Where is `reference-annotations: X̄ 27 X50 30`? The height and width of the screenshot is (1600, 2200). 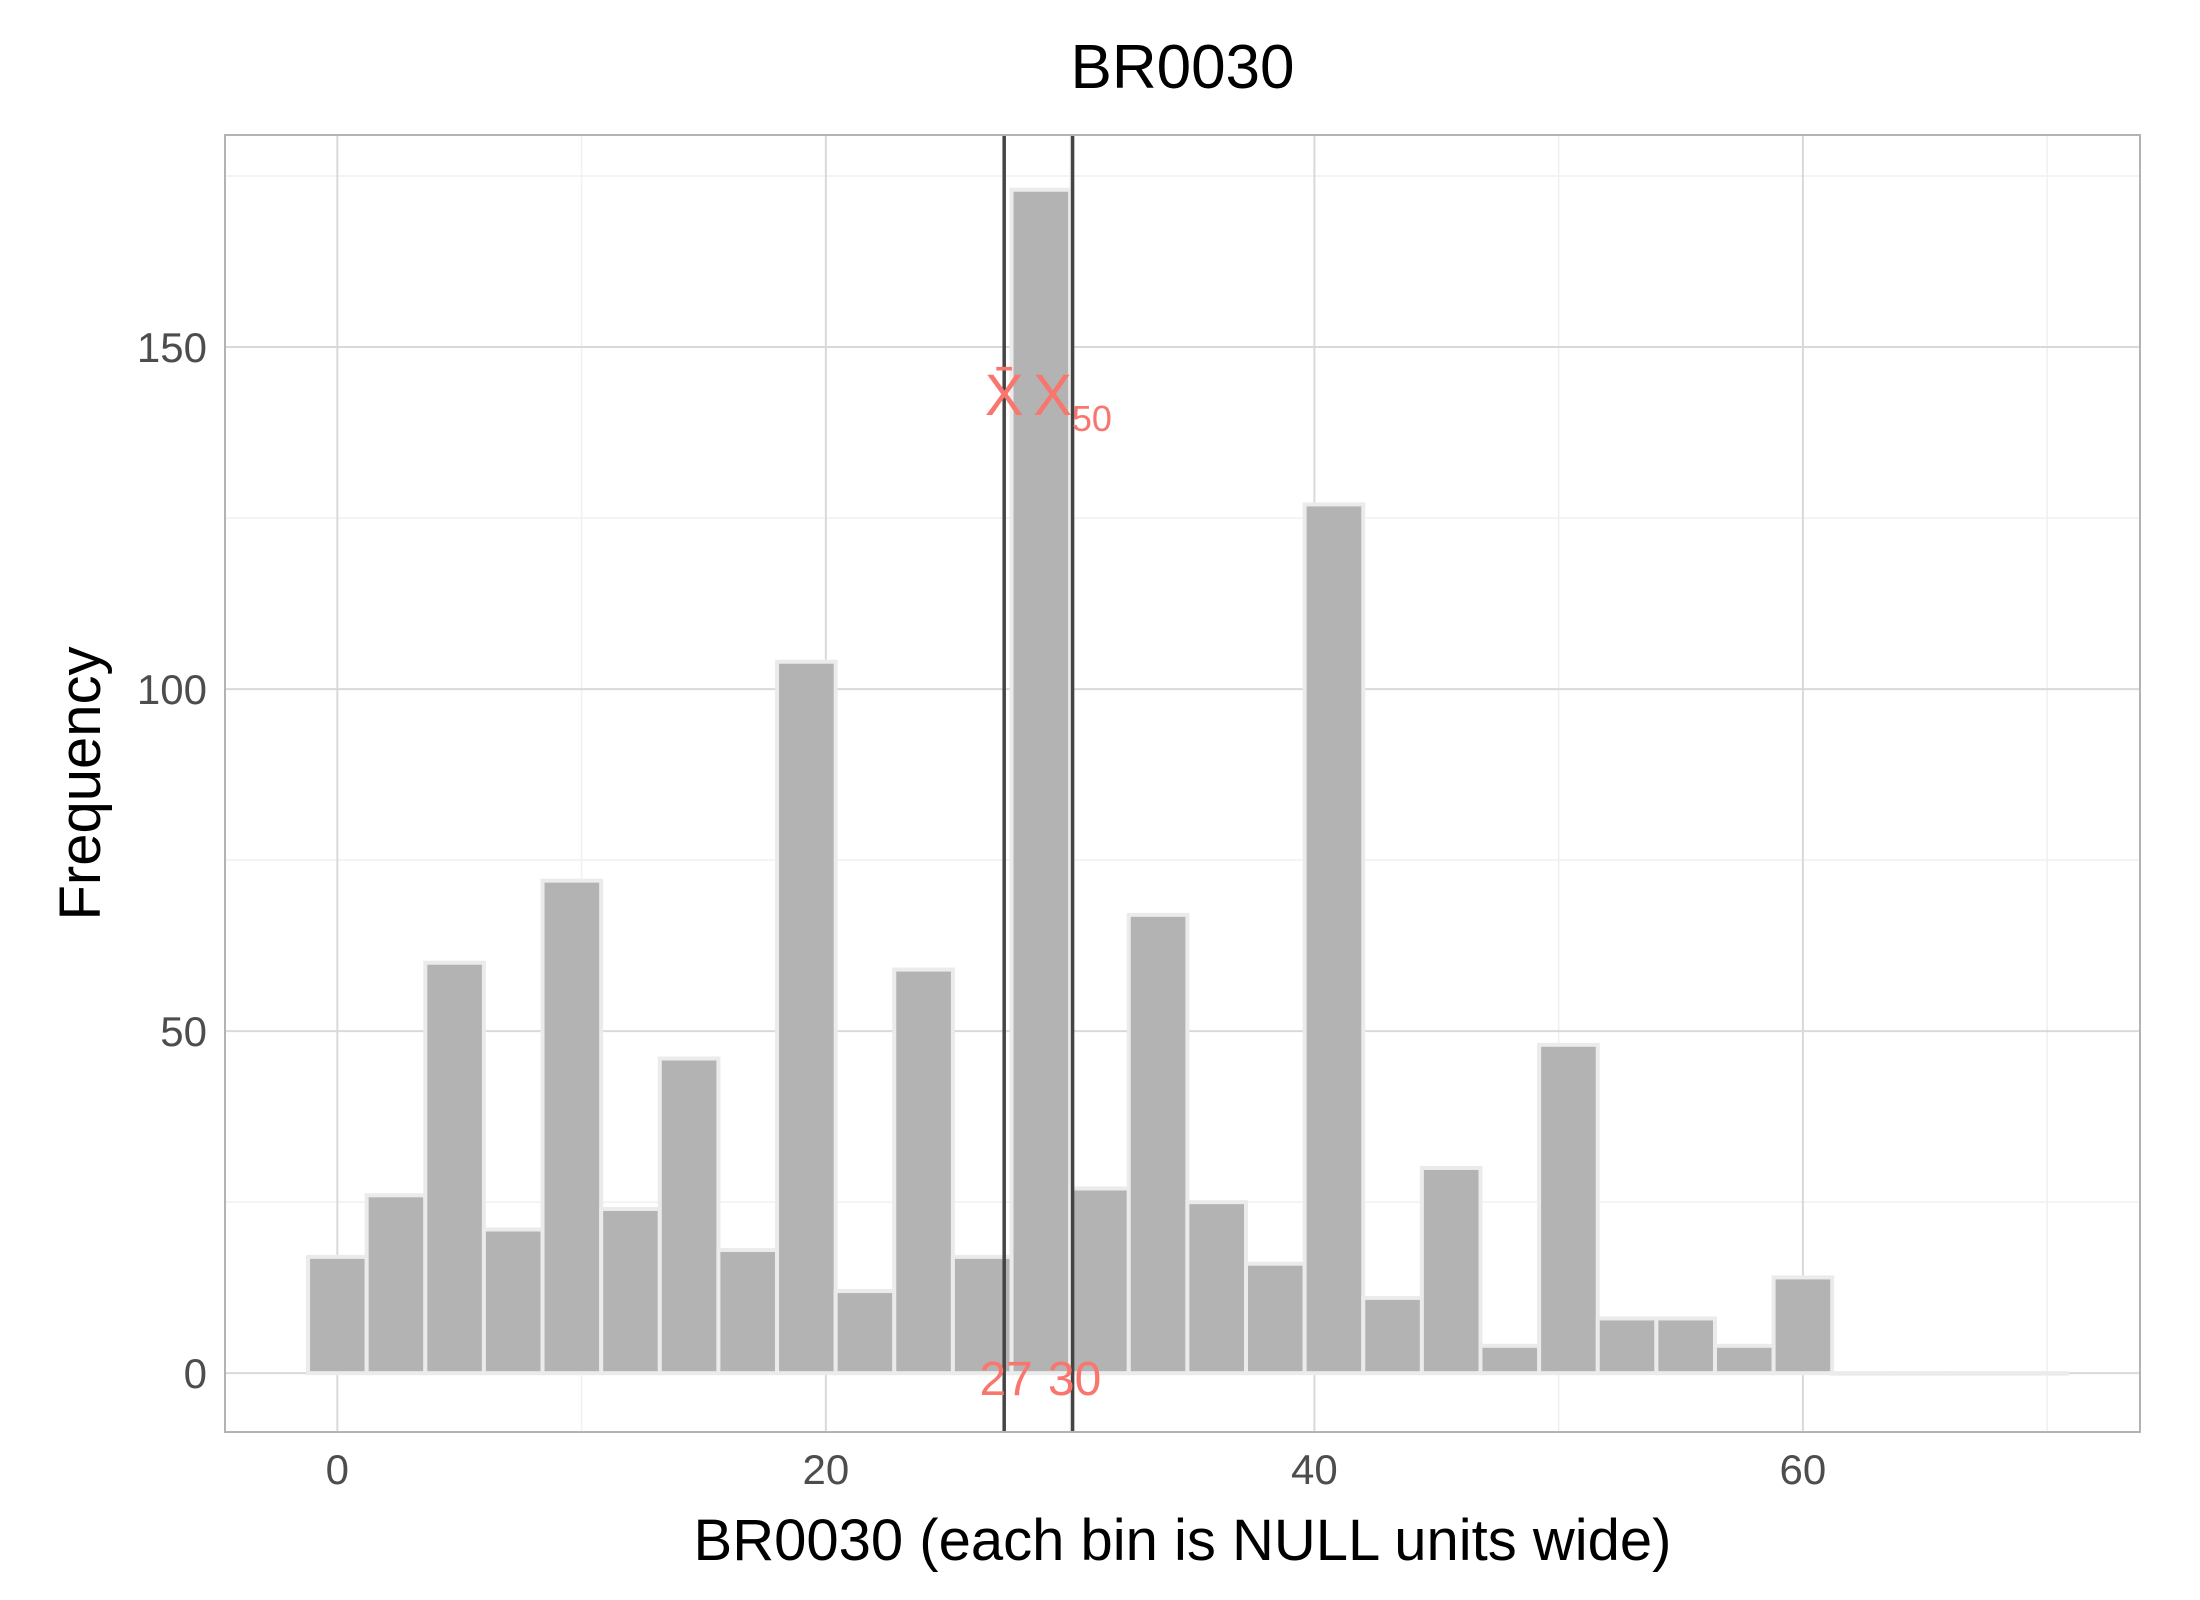 reference-annotations: X̄ 27 X50 30 is located at coordinates (1045, 884).